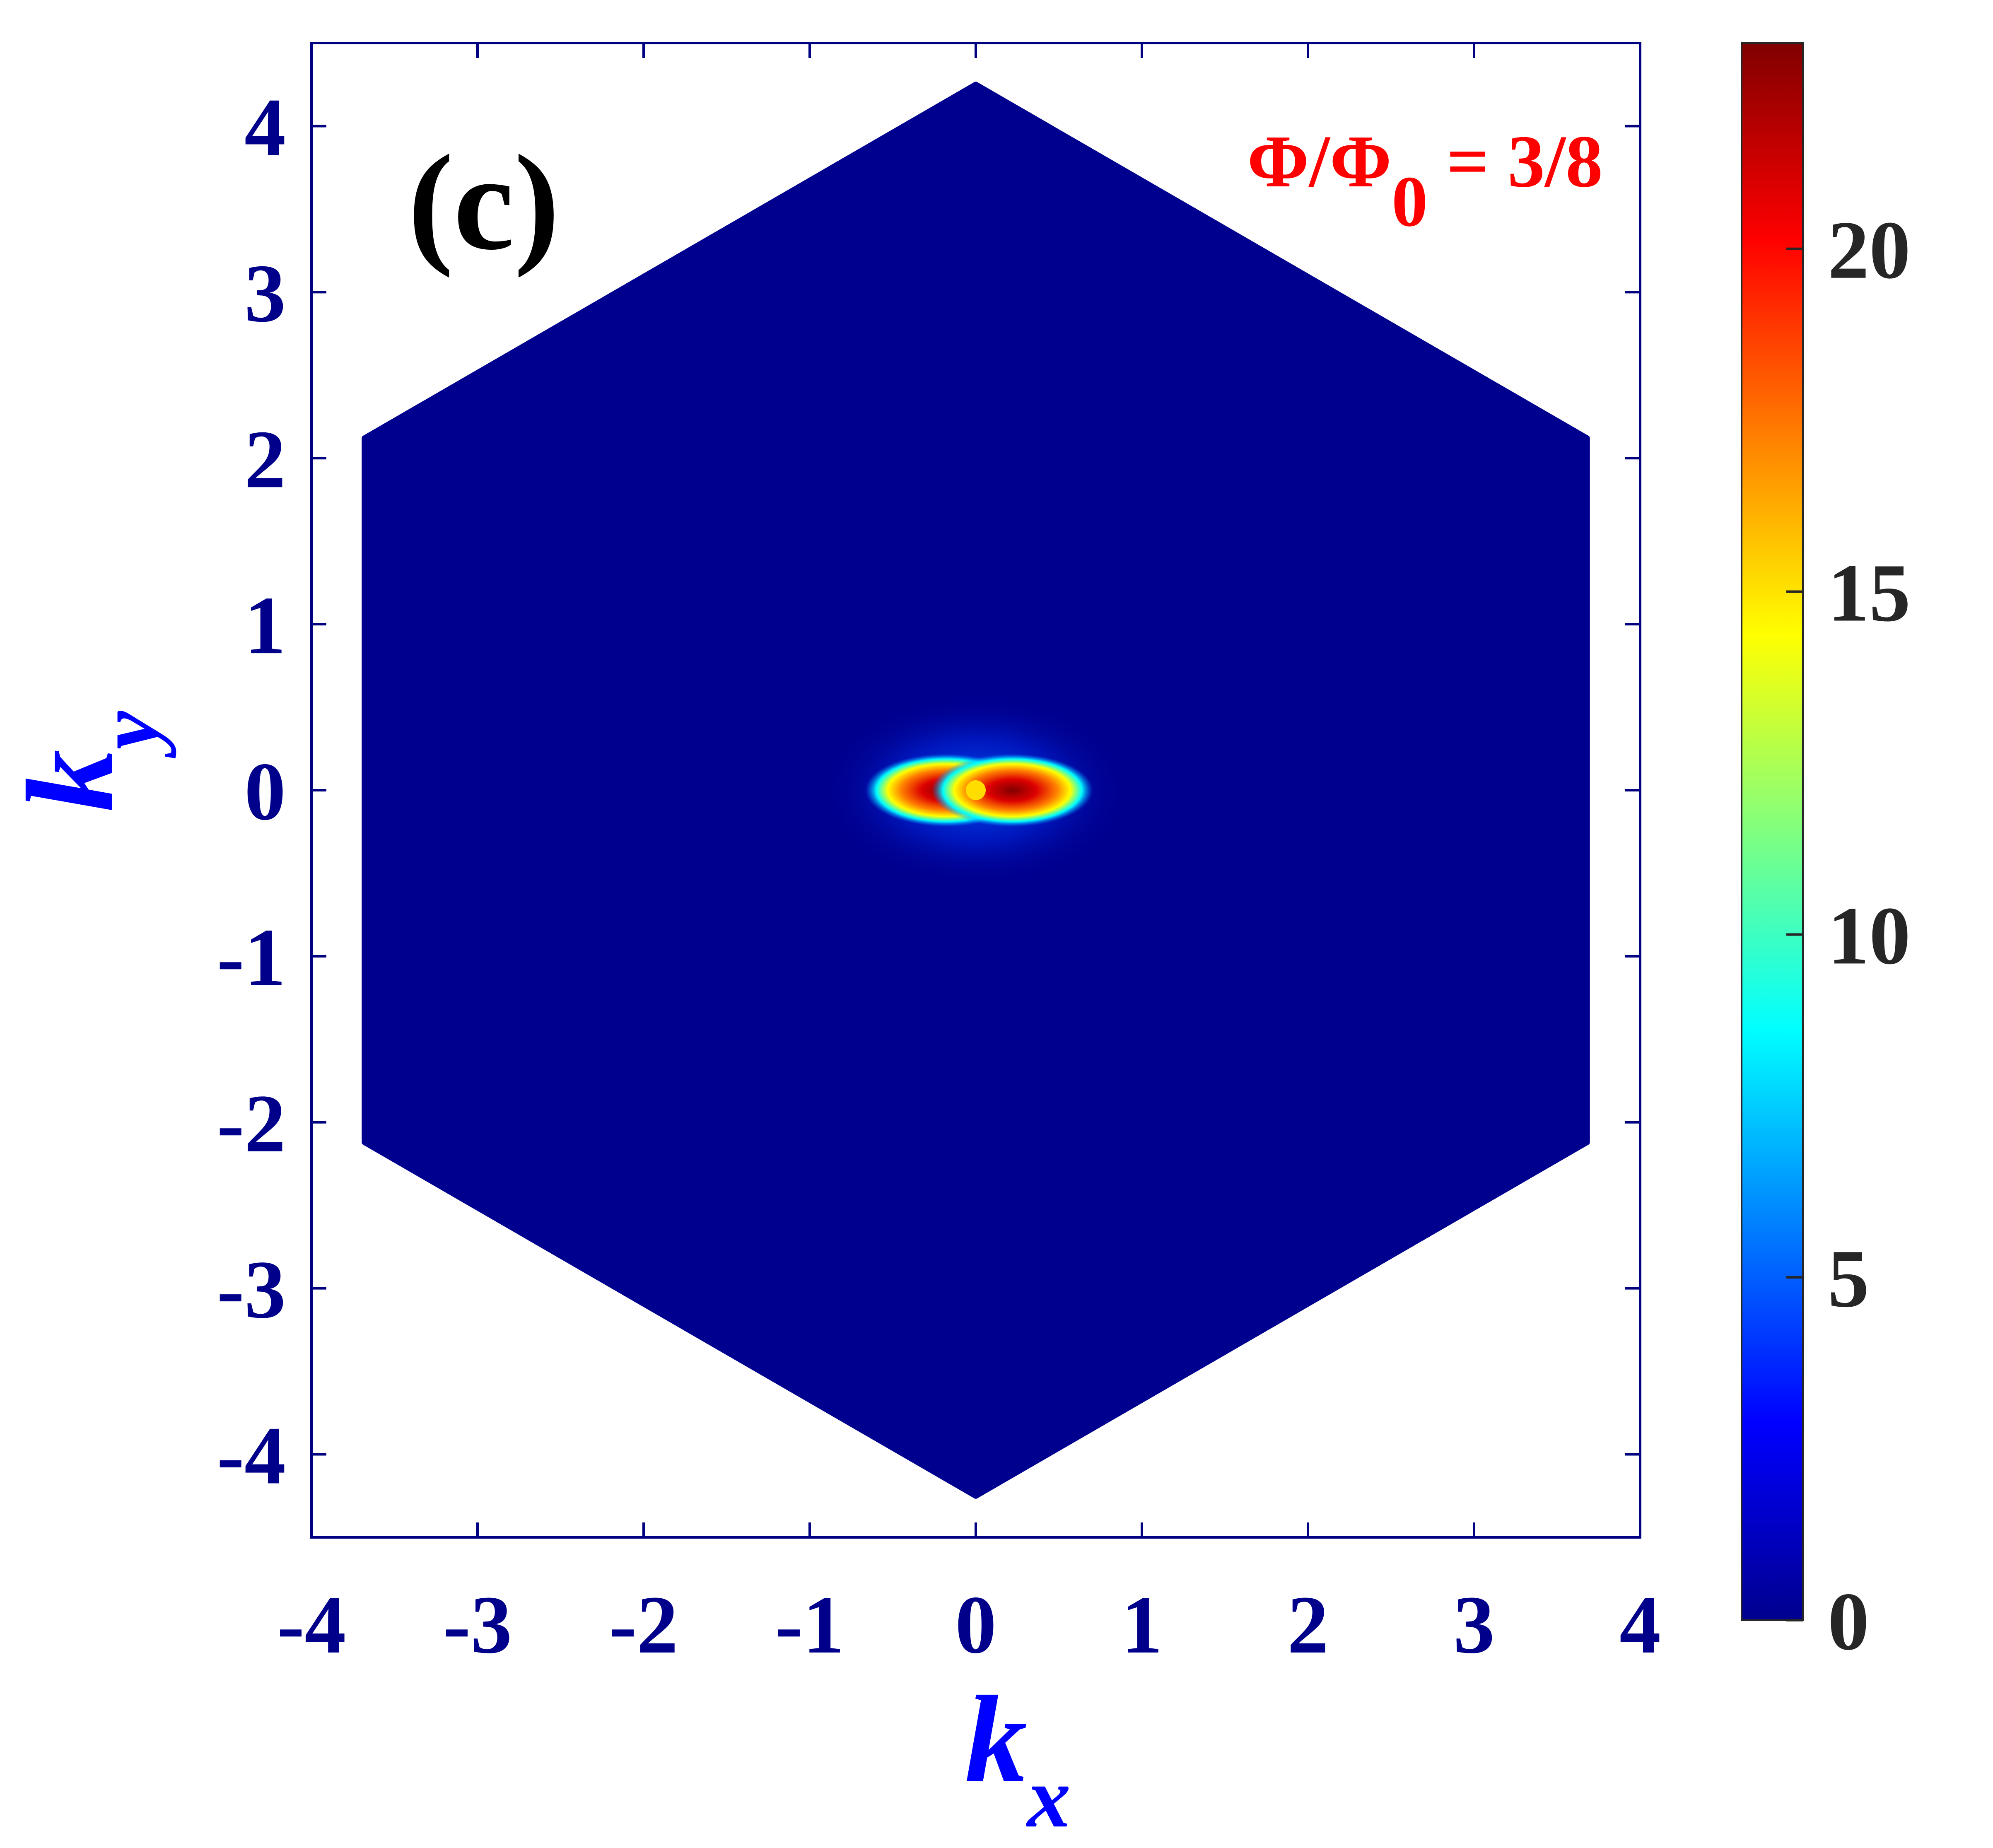 The width and height of the screenshot is (1993, 1848). I want to click on panel-label: (c), so click(484, 202).